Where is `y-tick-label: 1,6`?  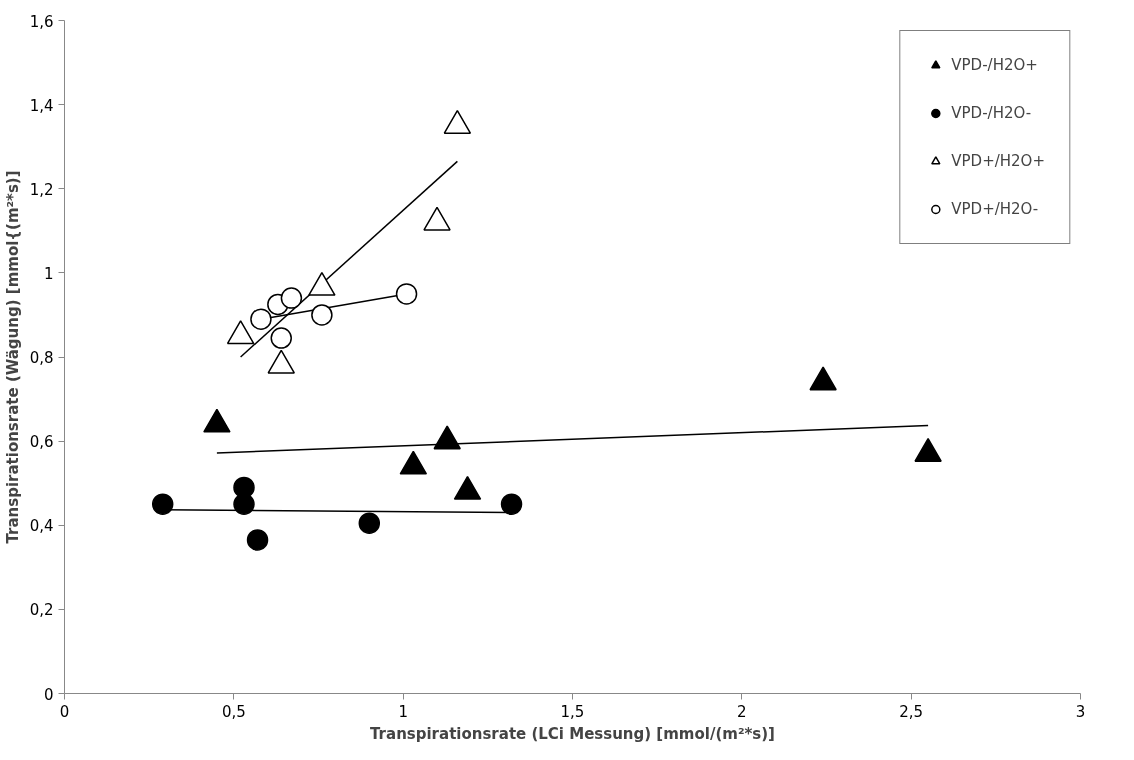
y-tick-label: 1,6 is located at coordinates (41, 21).